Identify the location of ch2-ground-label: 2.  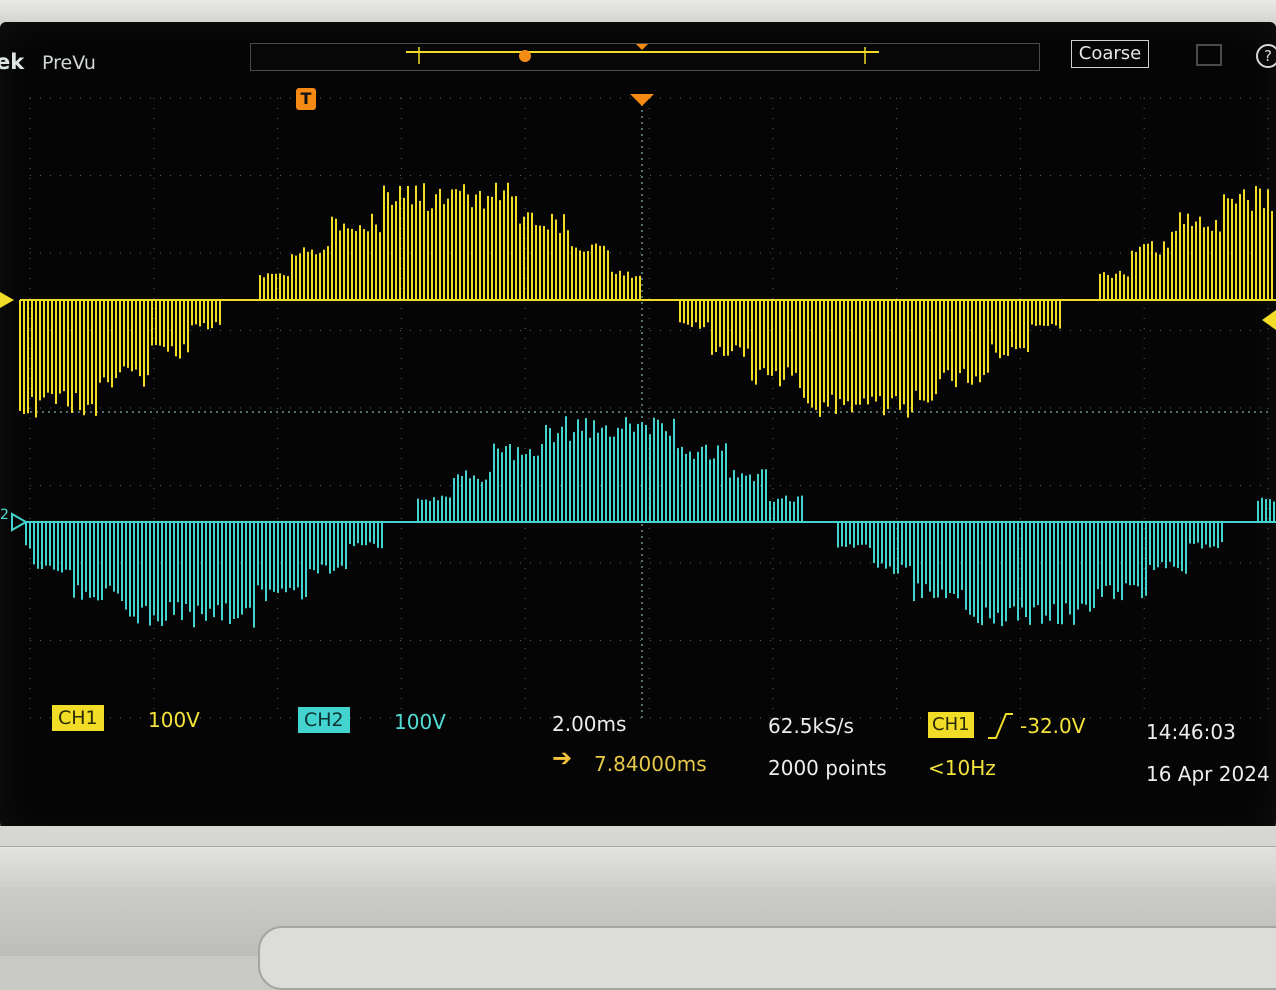
(4, 515).